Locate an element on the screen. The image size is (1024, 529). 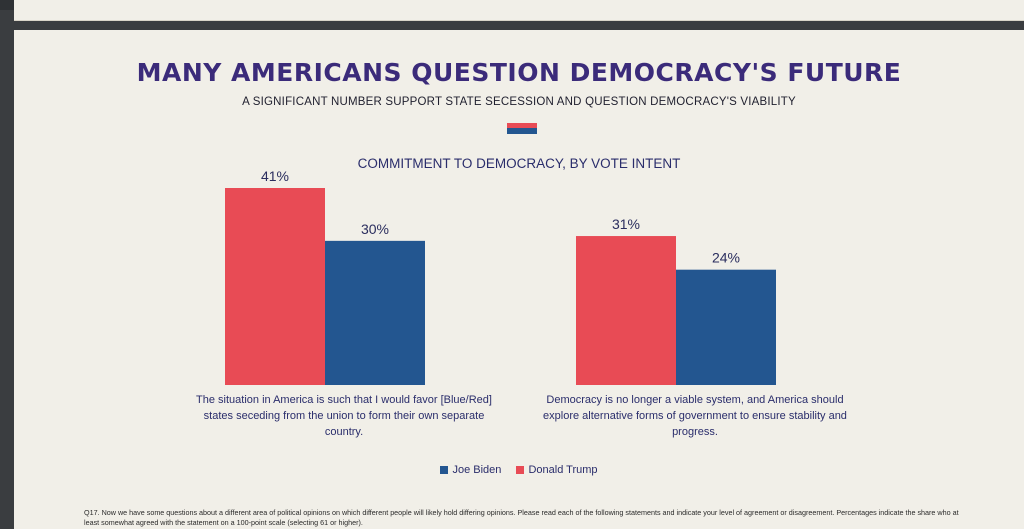
data-label-biden-1: 24% is located at coordinates (726, 258).